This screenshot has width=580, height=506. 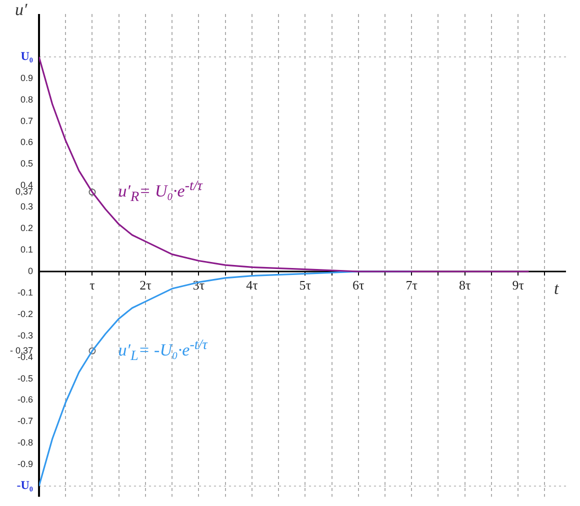 What do you see at coordinates (163, 350) in the screenshot?
I see `annotation: u′$_{L}$= -U₀·e$^{-t/τ}$` at bounding box center [163, 350].